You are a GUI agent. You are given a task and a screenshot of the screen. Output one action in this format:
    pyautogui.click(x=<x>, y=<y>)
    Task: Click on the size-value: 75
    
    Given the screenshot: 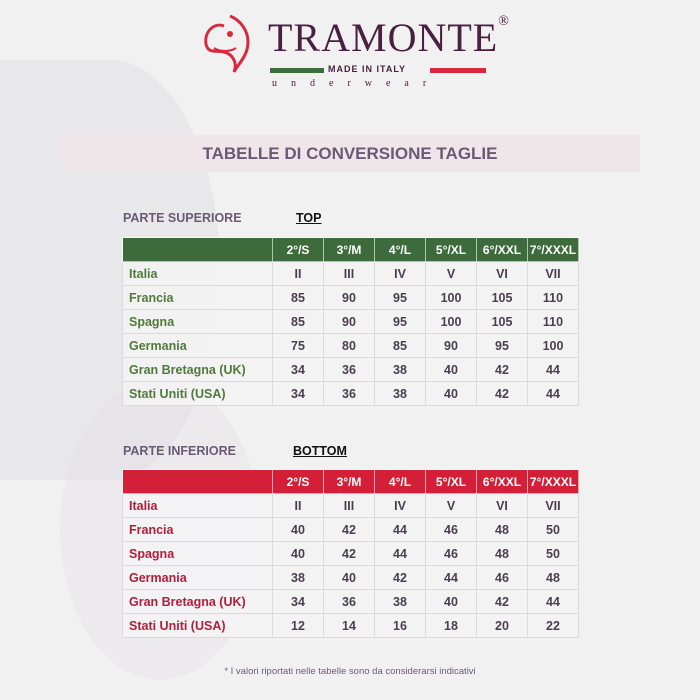 What is the action you would take?
    pyautogui.click(x=298, y=345)
    